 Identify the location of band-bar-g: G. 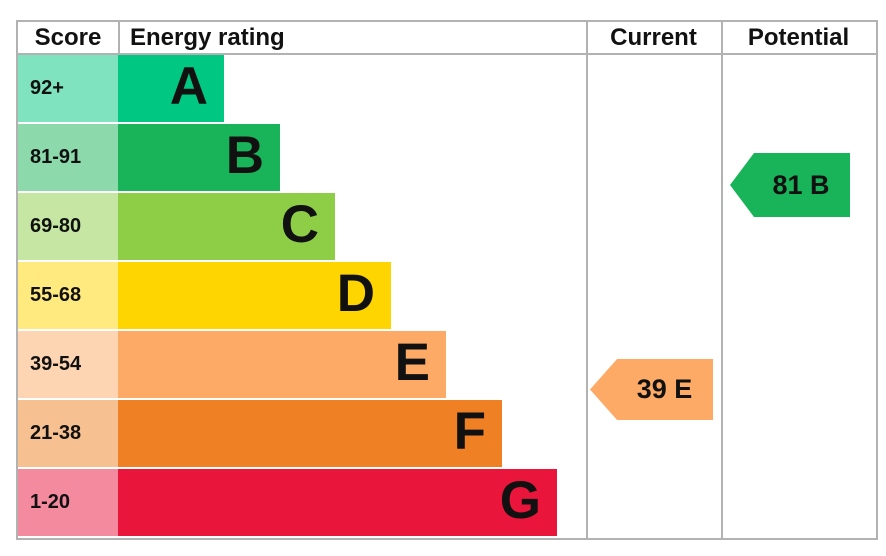
(337, 502).